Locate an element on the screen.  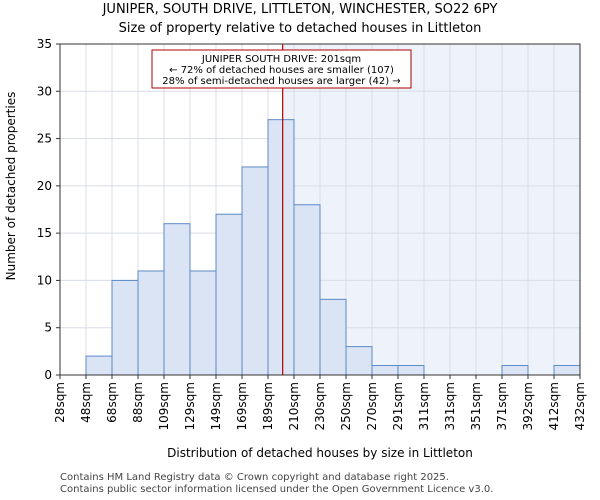
x-tick-label: 149sqm is located at coordinates (216, 406).